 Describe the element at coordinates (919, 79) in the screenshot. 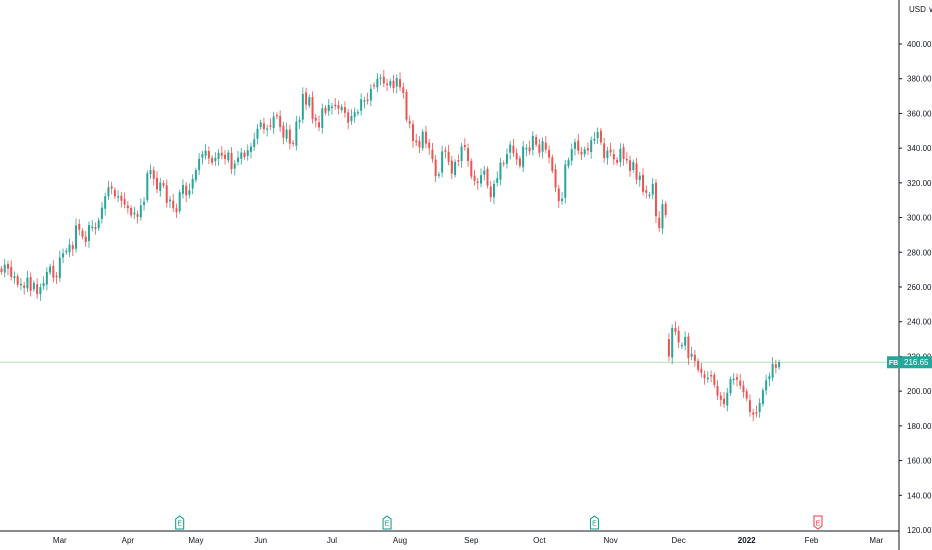

I see `y-tick-label: 380.00` at that location.